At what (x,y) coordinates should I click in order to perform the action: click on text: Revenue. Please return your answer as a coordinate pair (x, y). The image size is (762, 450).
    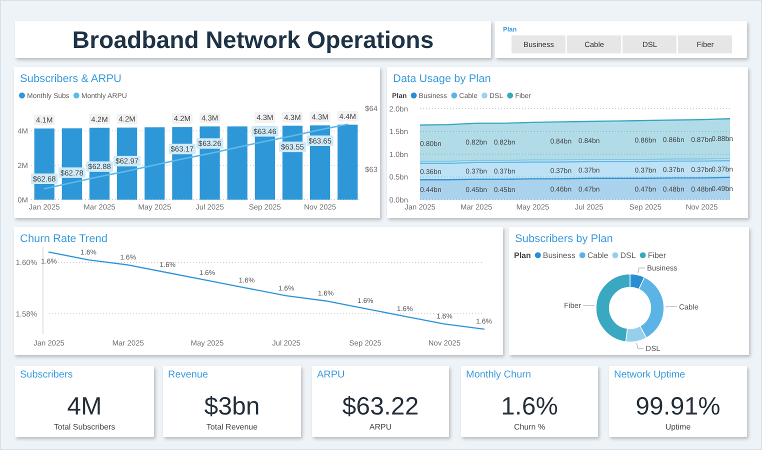
    Looking at the image, I should click on (188, 375).